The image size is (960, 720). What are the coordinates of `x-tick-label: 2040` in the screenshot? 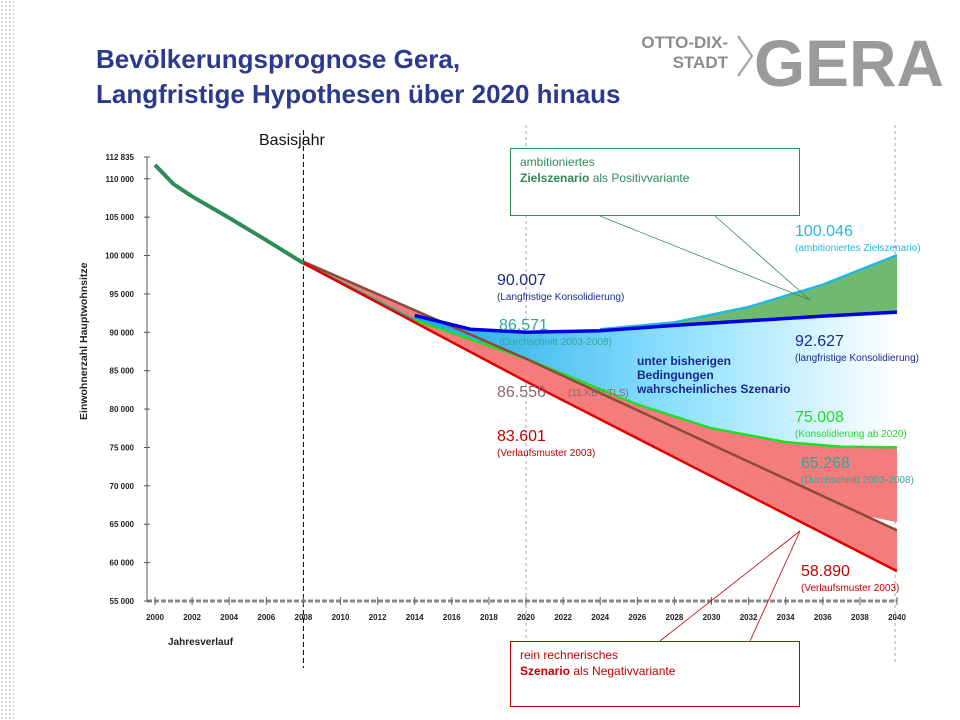 It's located at (897, 617).